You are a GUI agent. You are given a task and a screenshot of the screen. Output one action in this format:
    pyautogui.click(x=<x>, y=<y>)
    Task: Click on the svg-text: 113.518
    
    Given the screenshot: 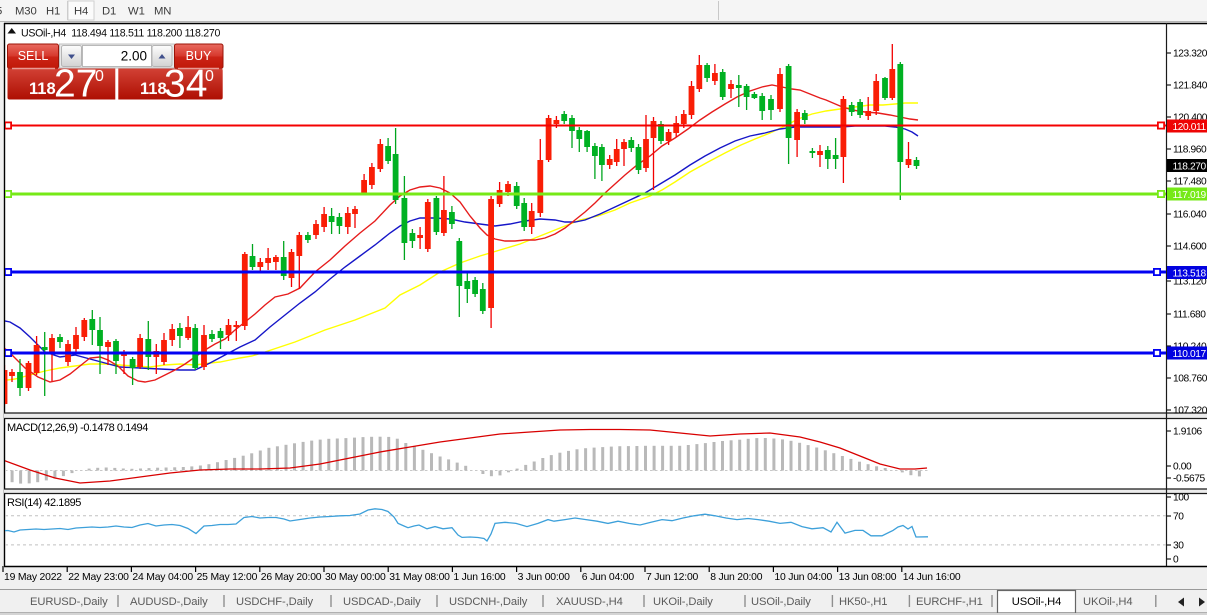 What is the action you would take?
    pyautogui.click(x=1190, y=273)
    